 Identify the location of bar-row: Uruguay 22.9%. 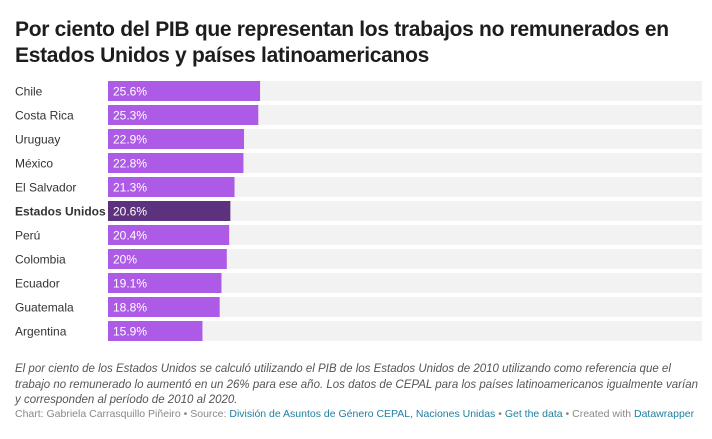
(358, 139).